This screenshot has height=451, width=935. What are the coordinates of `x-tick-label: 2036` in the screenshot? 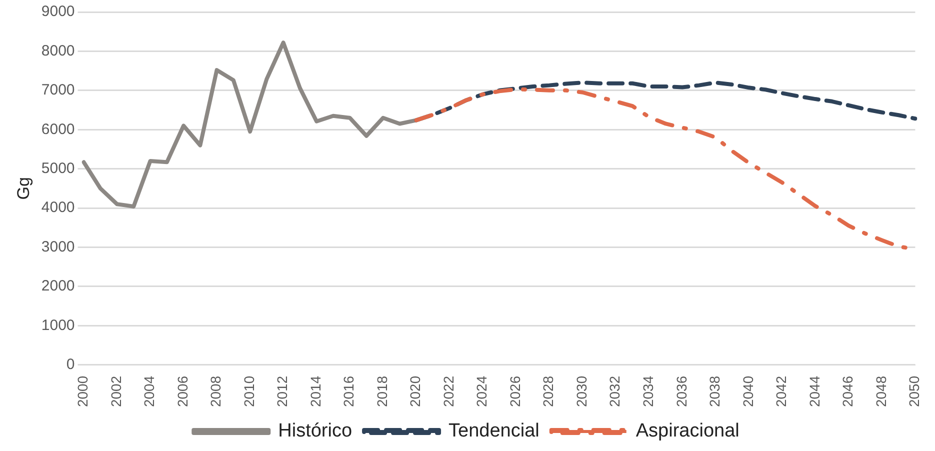 It's located at (681, 392).